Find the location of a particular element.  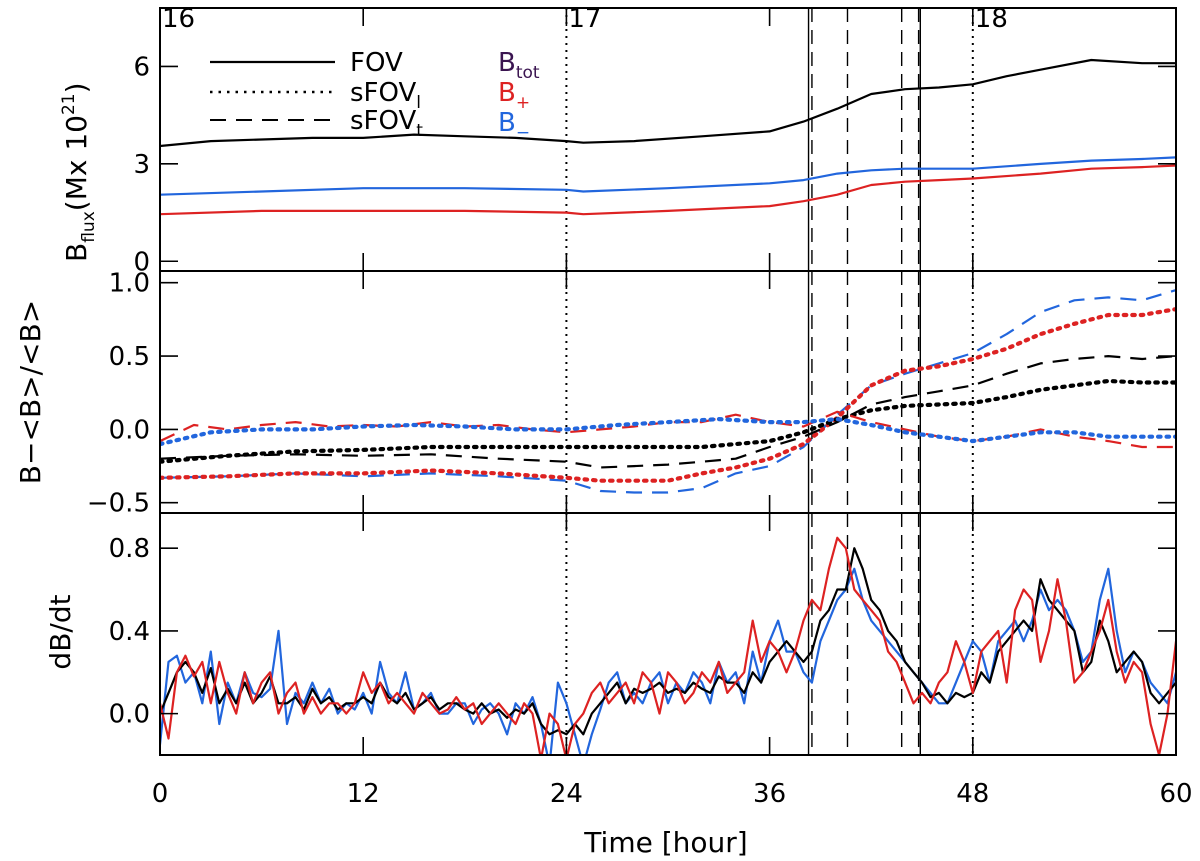

y-axis-title-flux: Bflux(Mx 1021) is located at coordinates (79, 172).